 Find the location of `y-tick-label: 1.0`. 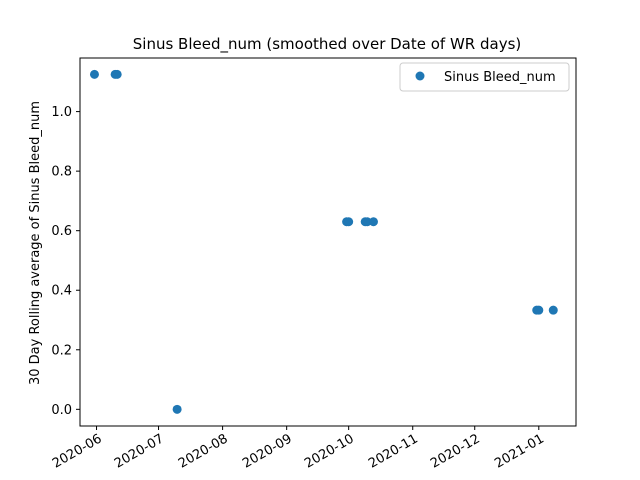

y-tick-label: 1.0 is located at coordinates (61, 112).